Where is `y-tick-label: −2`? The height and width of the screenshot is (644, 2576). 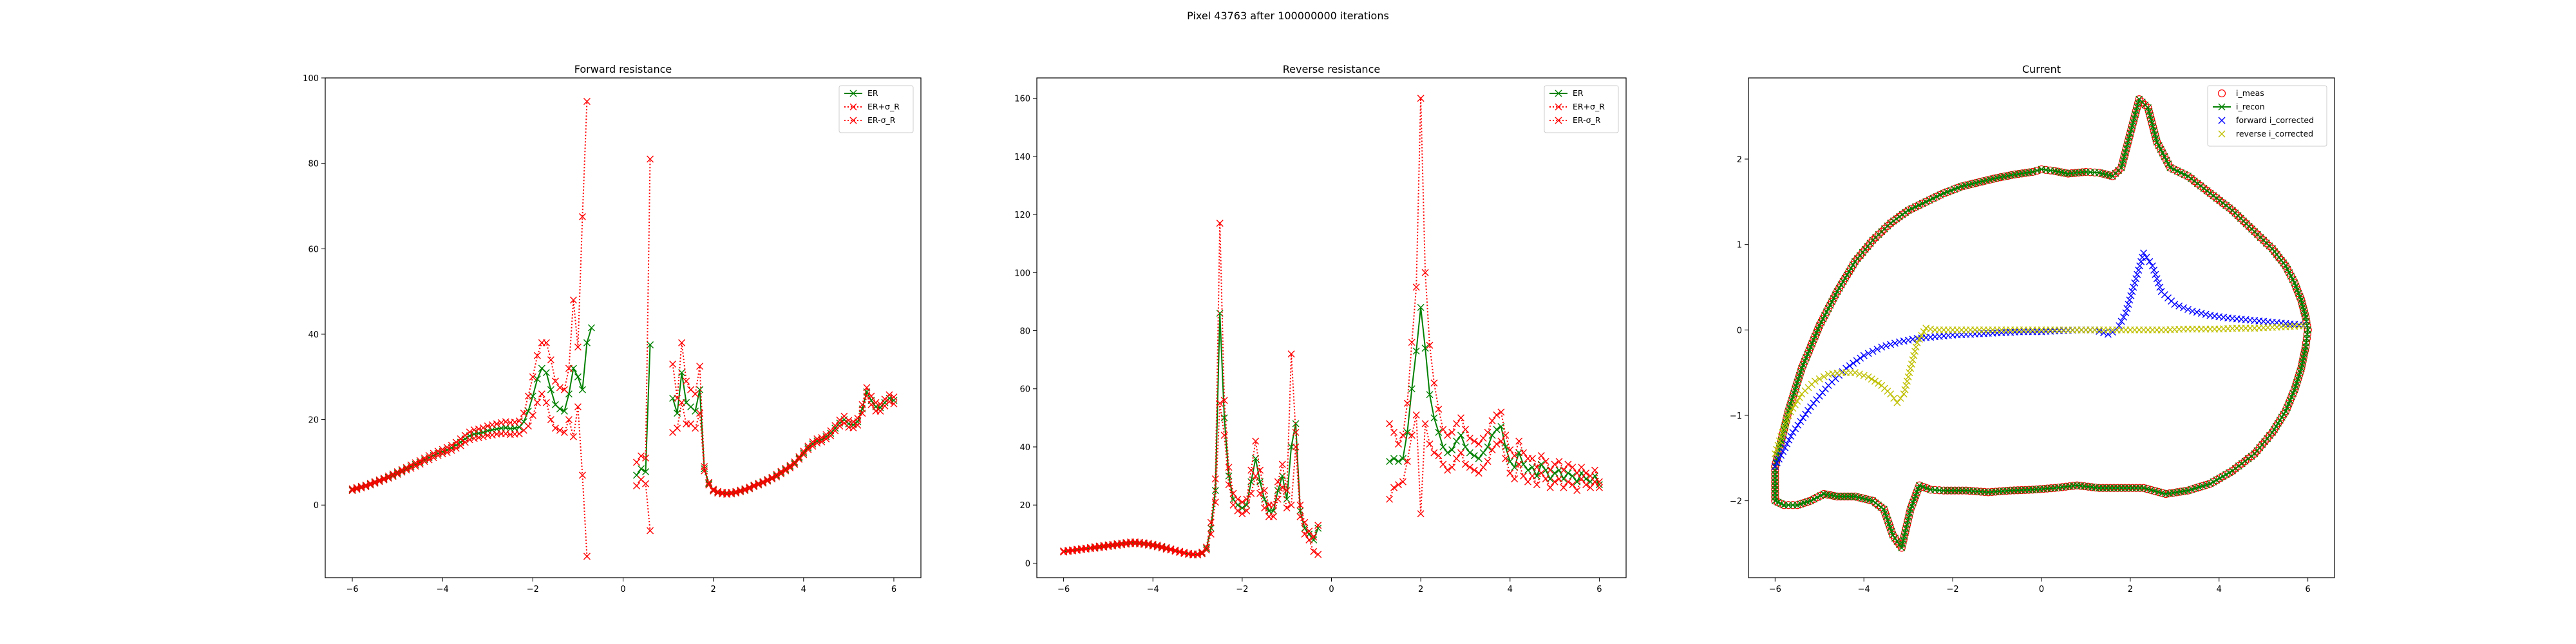
y-tick-label: −2 is located at coordinates (1736, 502).